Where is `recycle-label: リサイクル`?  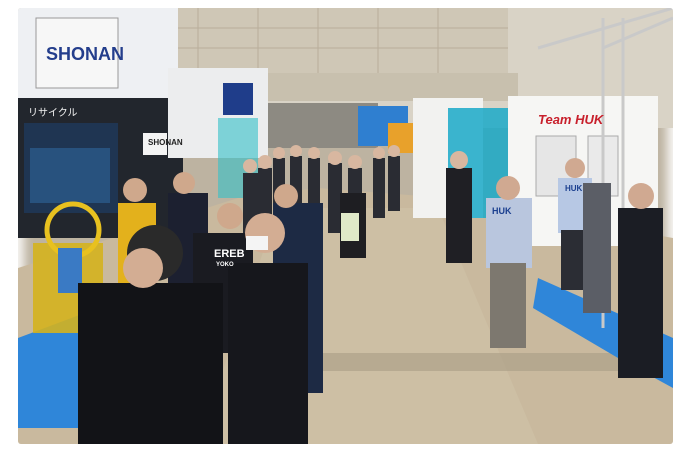 recycle-label: リサイクル is located at coordinates (53, 113).